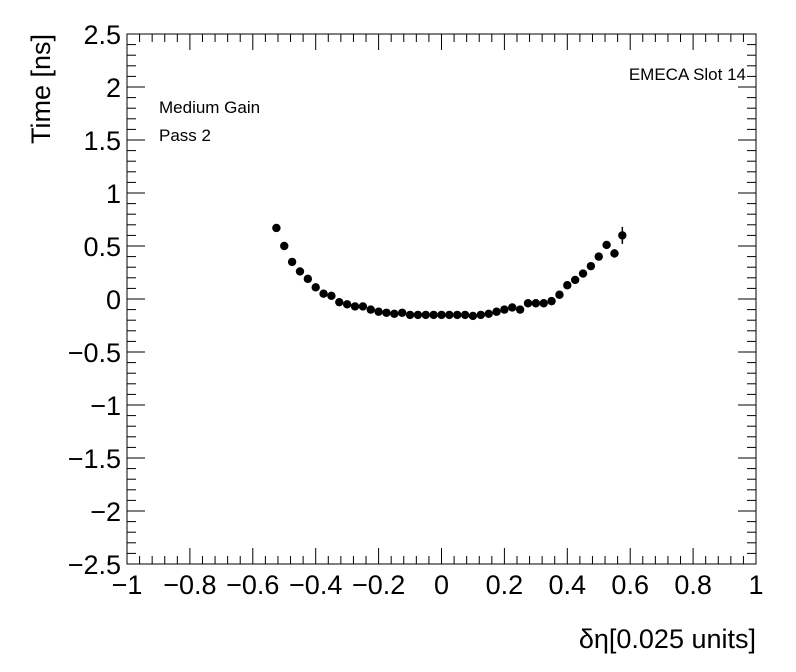 The image size is (796, 672). I want to click on x-tick-label: −0.8, so click(189, 585).